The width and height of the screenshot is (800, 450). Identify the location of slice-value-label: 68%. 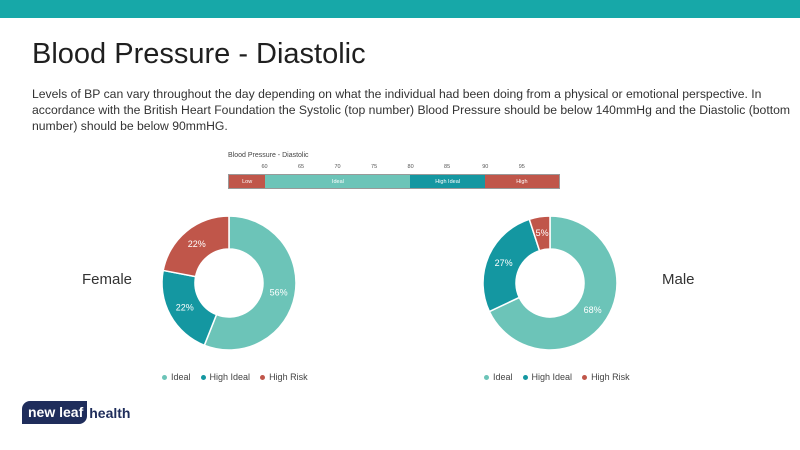
(593, 310).